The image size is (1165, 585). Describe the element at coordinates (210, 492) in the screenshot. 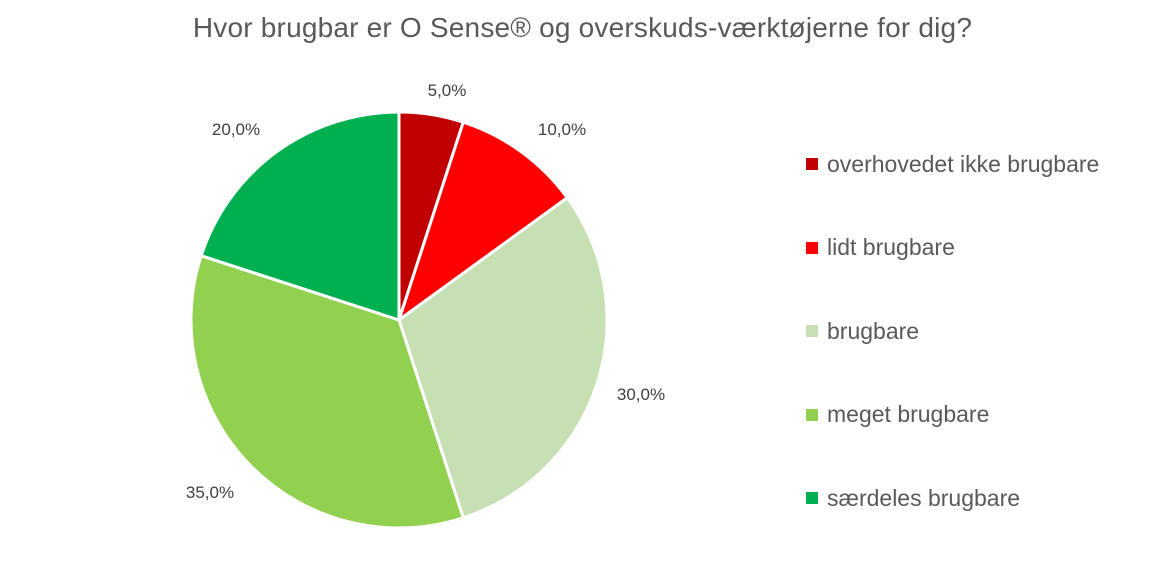

I see `data-label: 35,0%` at that location.